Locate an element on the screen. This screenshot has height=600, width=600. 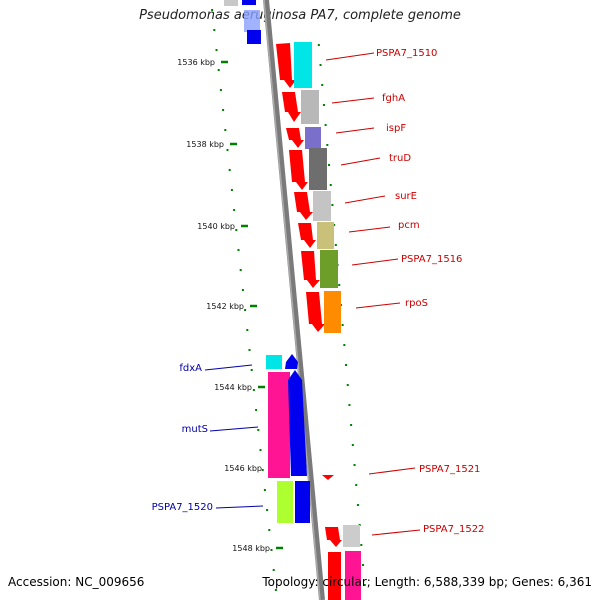
gene-label: mutS is located at coordinates (195, 429).